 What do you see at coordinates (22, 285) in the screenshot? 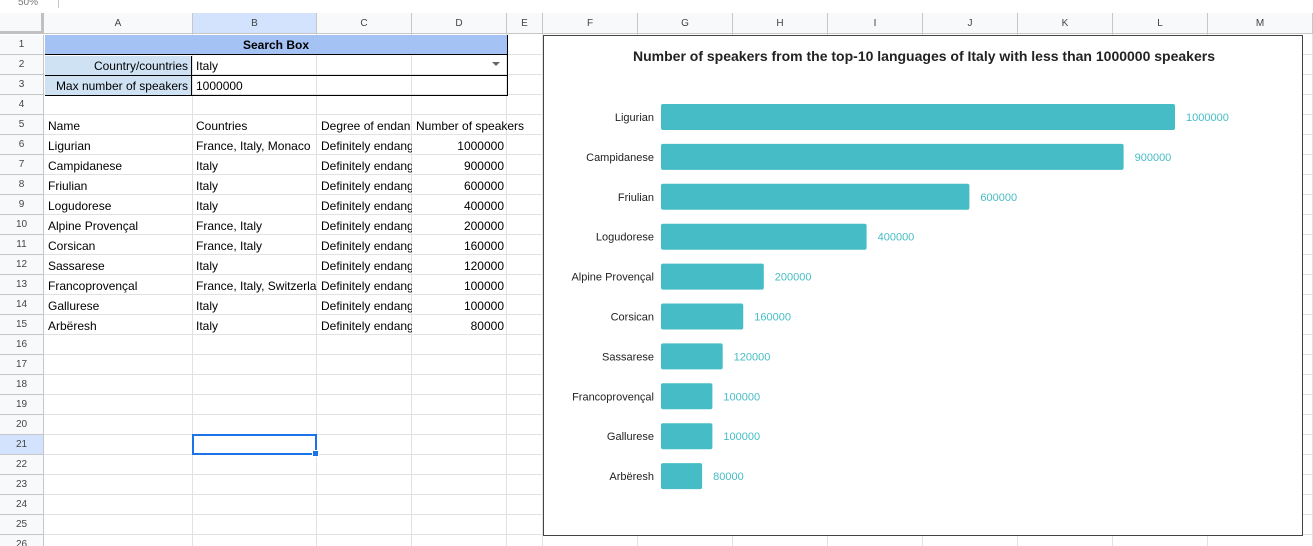
I see `row-header-13: 13` at bounding box center [22, 285].